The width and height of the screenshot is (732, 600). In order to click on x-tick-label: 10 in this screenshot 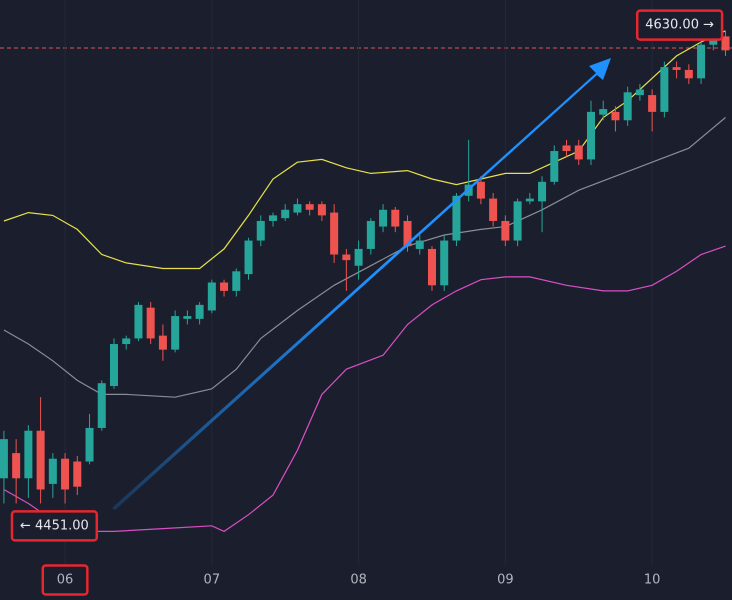, I will do `click(652, 580)`.